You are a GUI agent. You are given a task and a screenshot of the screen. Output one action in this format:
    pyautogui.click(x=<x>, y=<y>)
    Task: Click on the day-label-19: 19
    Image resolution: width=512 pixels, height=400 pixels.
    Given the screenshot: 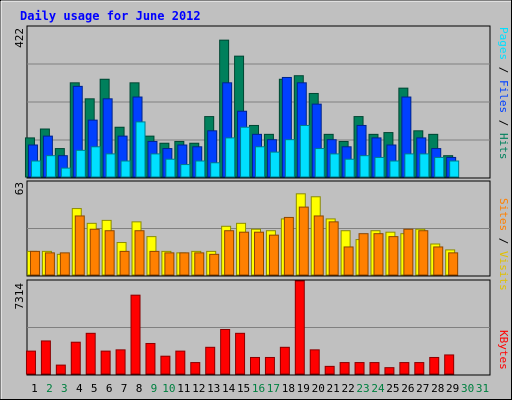 What is the action you would take?
    pyautogui.click(x=303, y=388)
    